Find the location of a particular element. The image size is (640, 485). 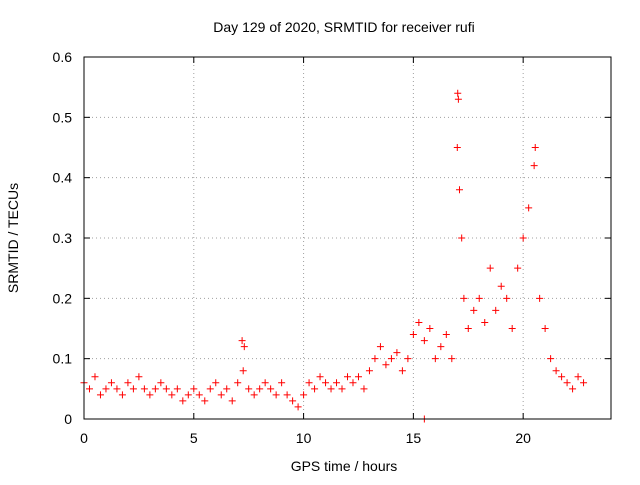

y-tick-label: 0 is located at coordinates (68, 419).